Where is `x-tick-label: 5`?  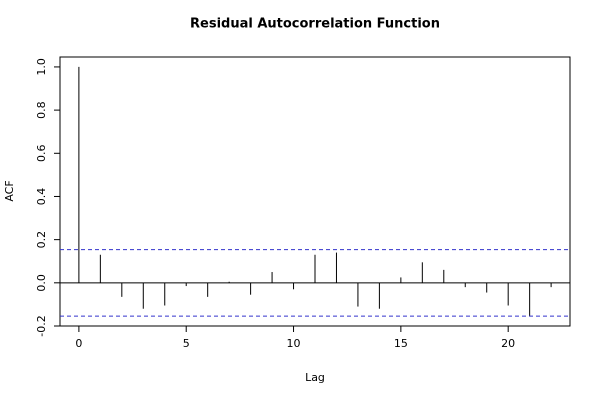 x-tick-label: 5 is located at coordinates (186, 343).